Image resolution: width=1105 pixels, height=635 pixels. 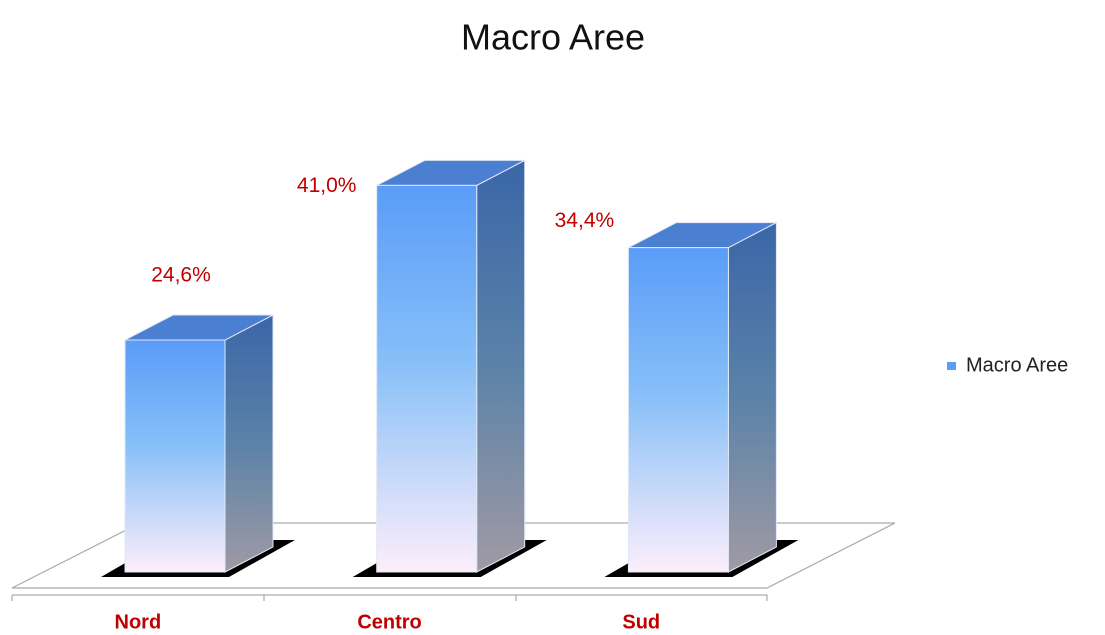 What do you see at coordinates (585, 220) in the screenshot?
I see `data-label: 34,4%` at bounding box center [585, 220].